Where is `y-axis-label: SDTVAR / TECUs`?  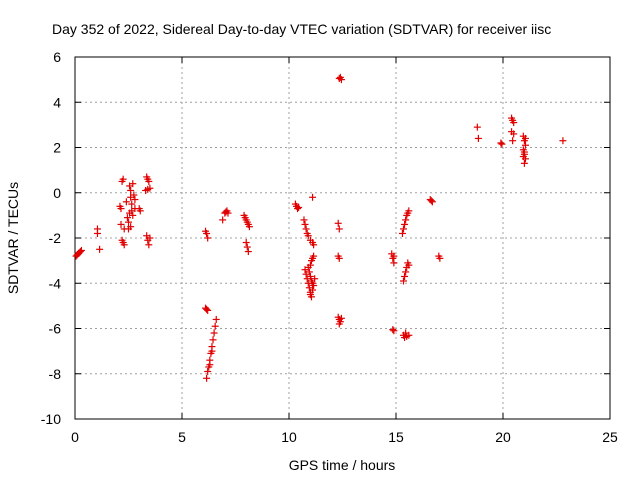
y-axis-label: SDTVAR / TECUs is located at coordinates (13, 238).